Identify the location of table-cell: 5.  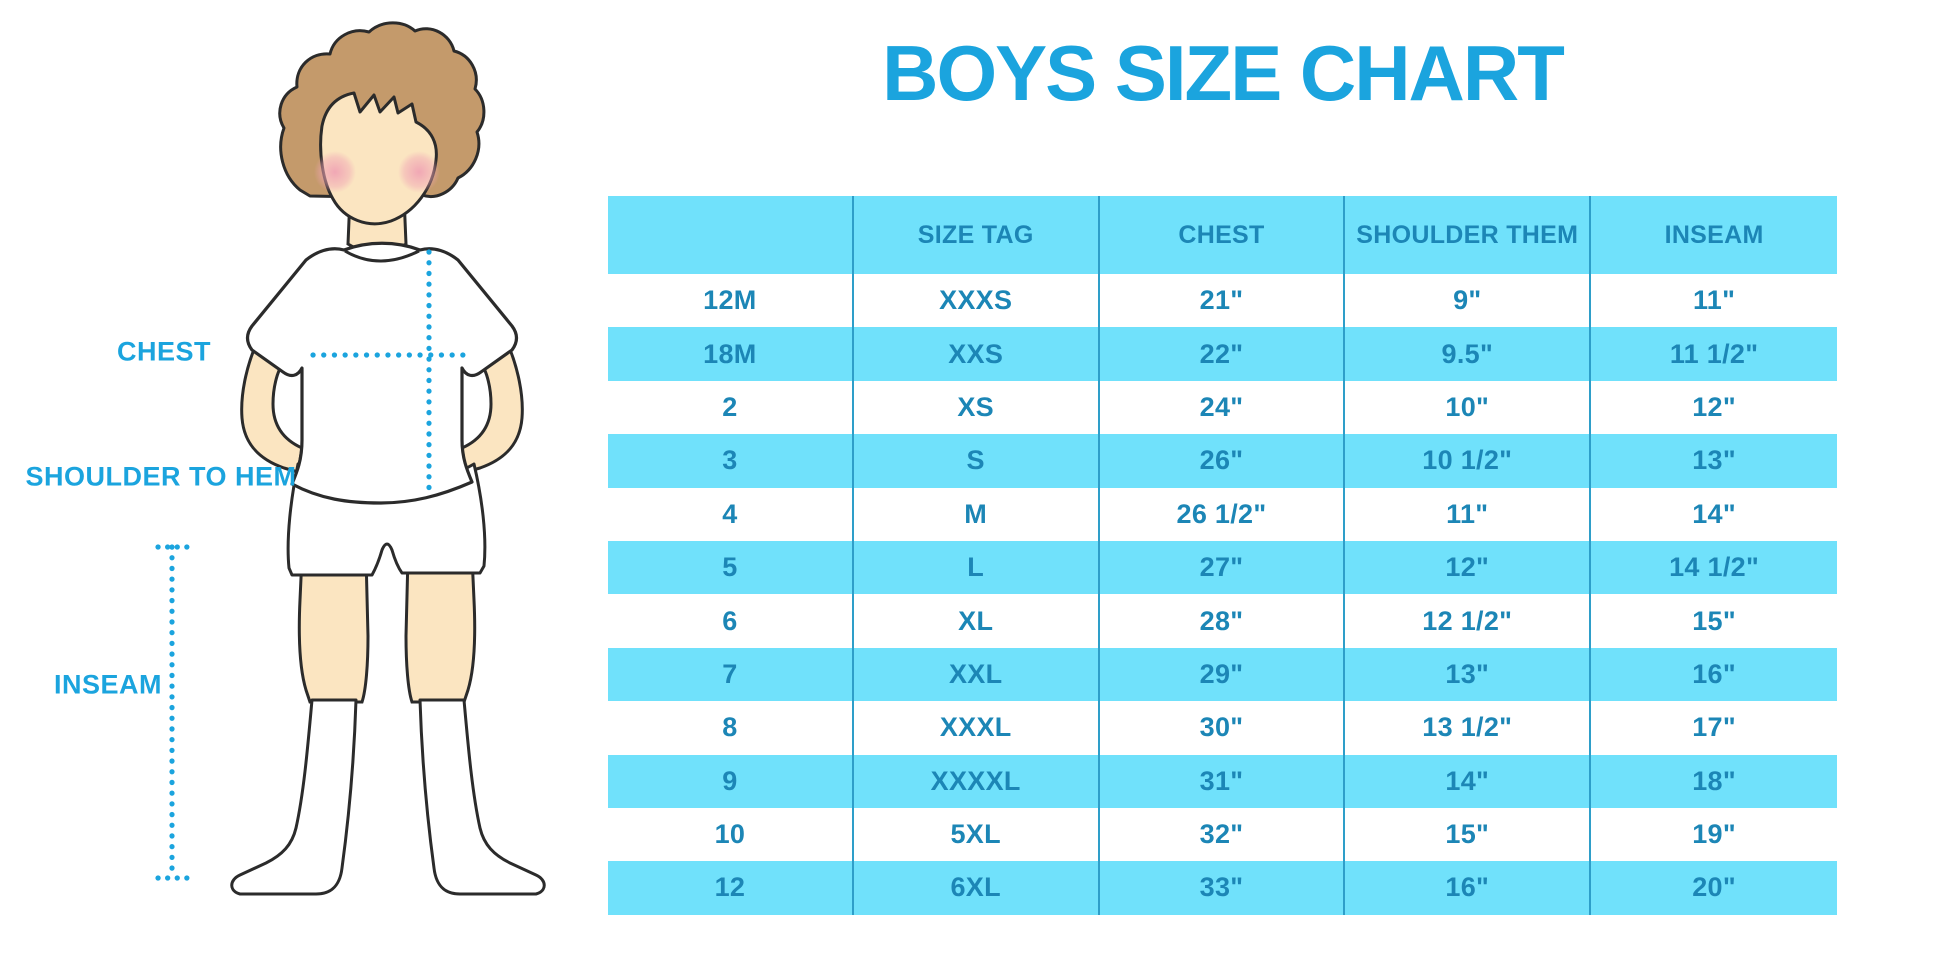
(731, 567).